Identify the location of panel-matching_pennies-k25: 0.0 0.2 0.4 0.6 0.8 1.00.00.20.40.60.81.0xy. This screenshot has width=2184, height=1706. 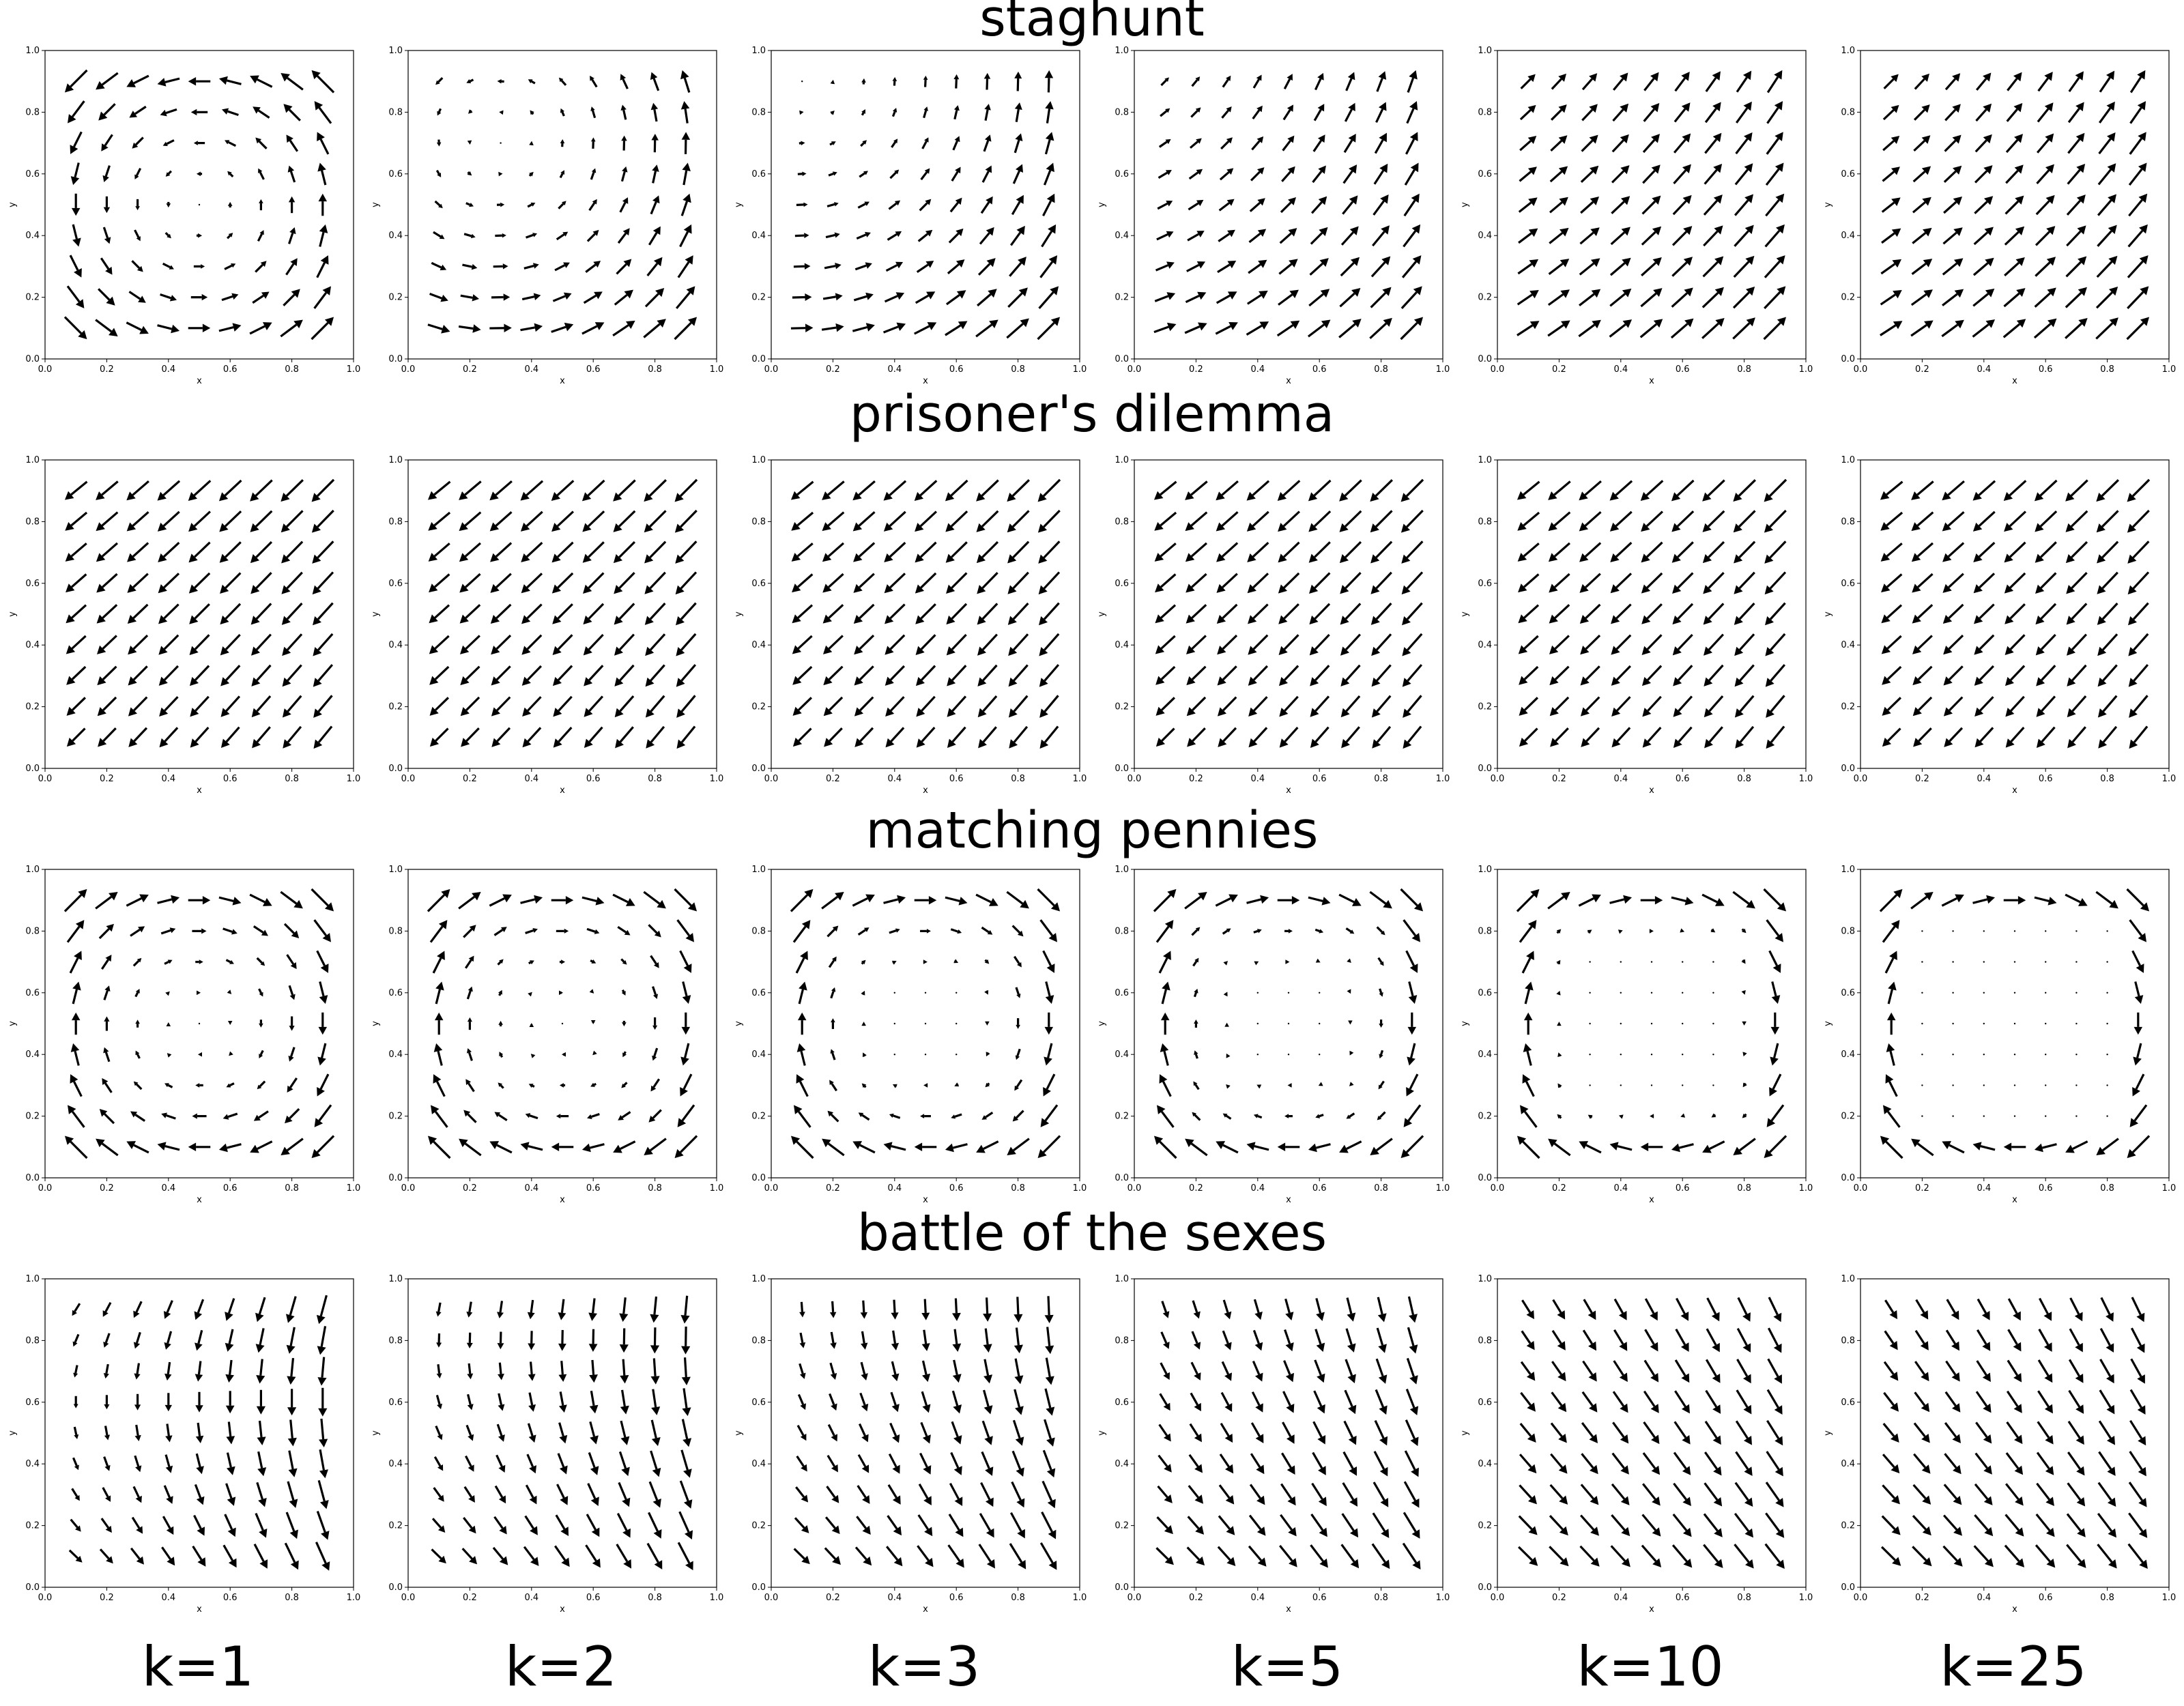
(1999, 1035).